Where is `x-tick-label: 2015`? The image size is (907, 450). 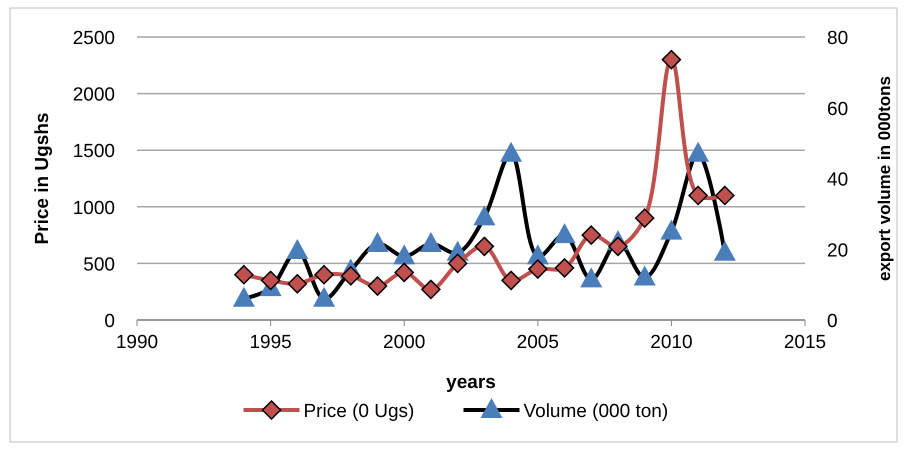 x-tick-label: 2015 is located at coordinates (805, 342).